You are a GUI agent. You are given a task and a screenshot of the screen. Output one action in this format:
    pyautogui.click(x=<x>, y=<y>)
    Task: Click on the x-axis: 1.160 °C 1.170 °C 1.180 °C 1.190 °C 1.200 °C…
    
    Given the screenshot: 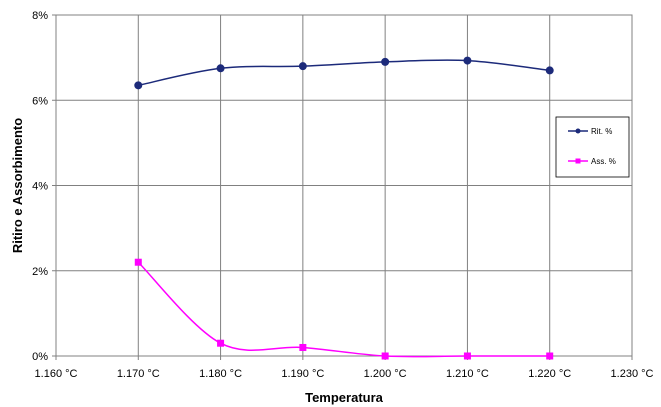 What is the action you would take?
    pyautogui.click(x=344, y=368)
    